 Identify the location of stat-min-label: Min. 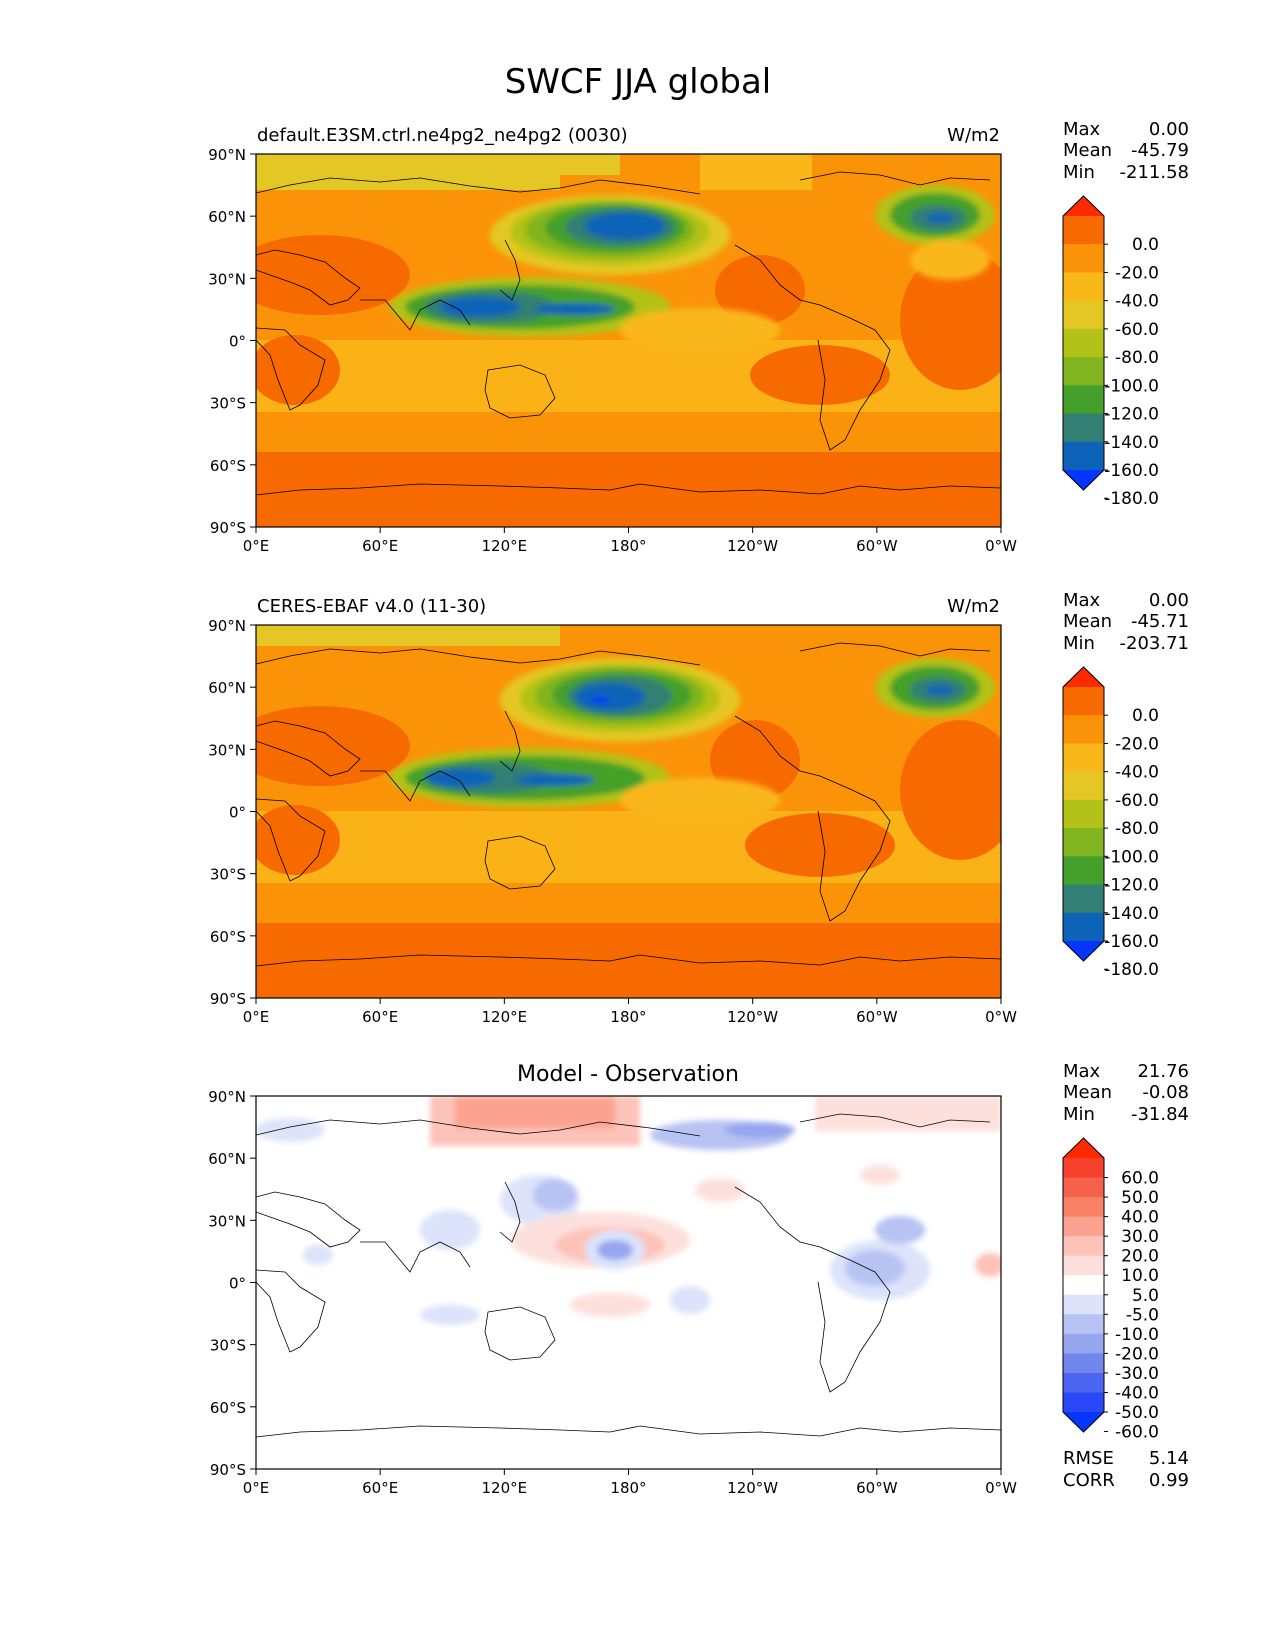
(1079, 643).